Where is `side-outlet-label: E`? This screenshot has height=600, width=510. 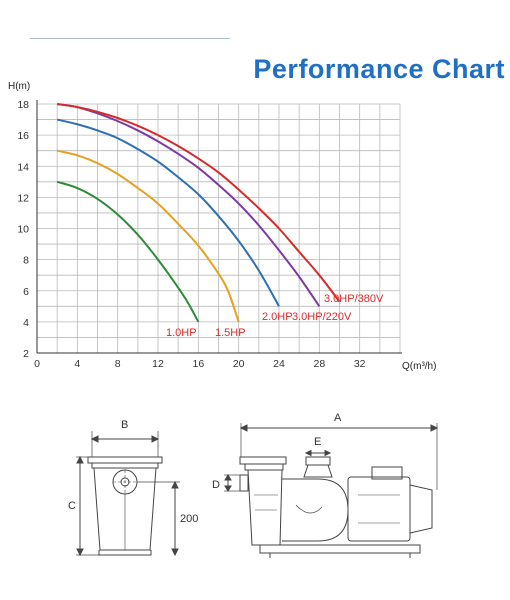
side-outlet-label: E is located at coordinates (317, 442).